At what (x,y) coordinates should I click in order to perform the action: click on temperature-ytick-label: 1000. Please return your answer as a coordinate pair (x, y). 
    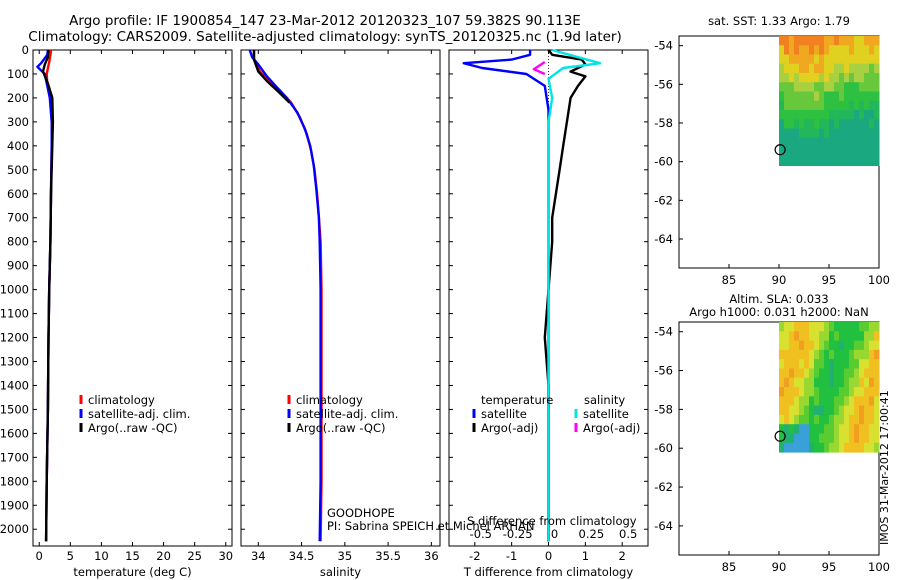
    Looking at the image, I should click on (14, 290).